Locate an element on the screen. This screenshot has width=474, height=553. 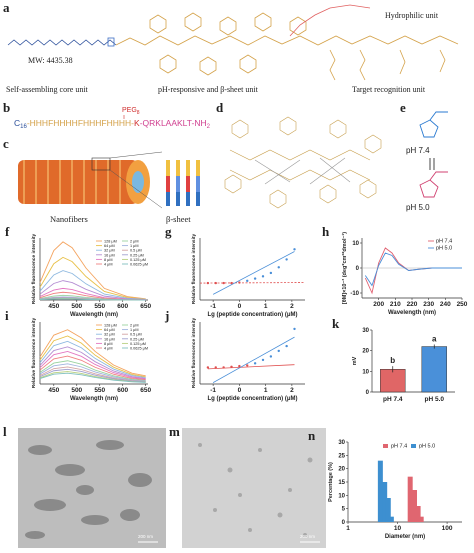
tem-image-m is located at coordinates (254, 488).